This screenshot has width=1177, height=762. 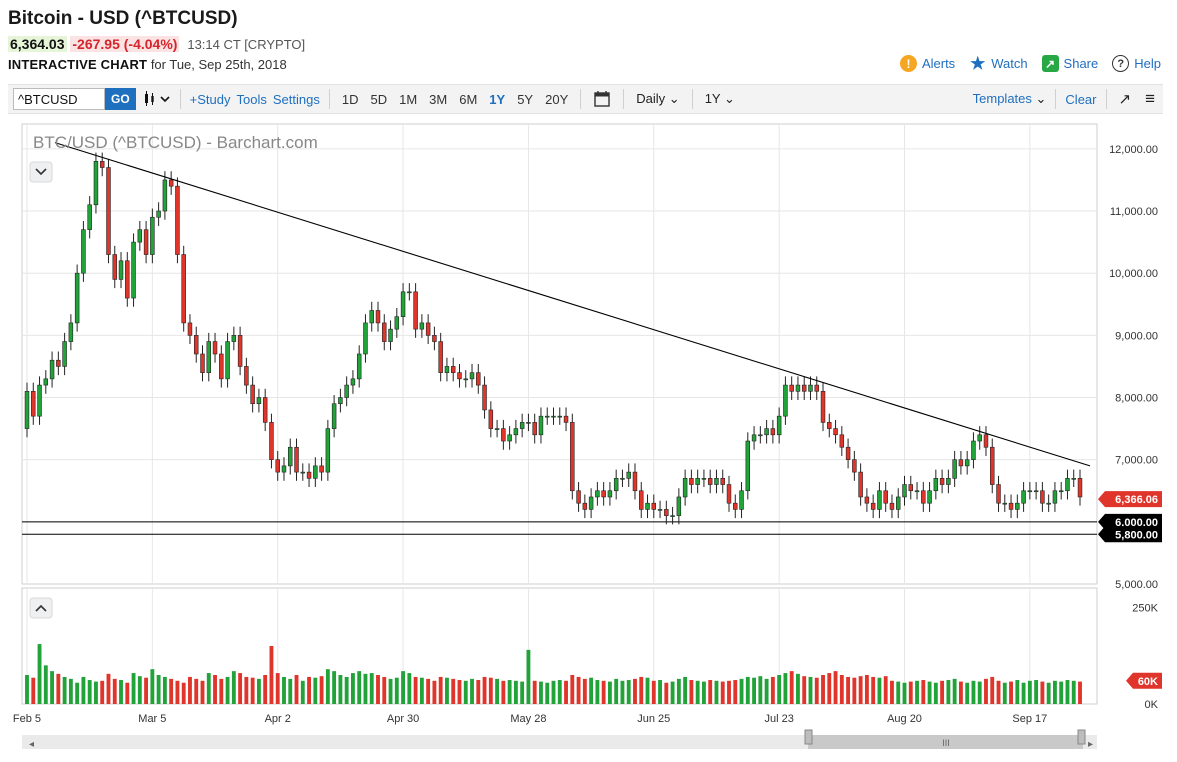 I want to click on period-6m: 6M, so click(x=468, y=99).